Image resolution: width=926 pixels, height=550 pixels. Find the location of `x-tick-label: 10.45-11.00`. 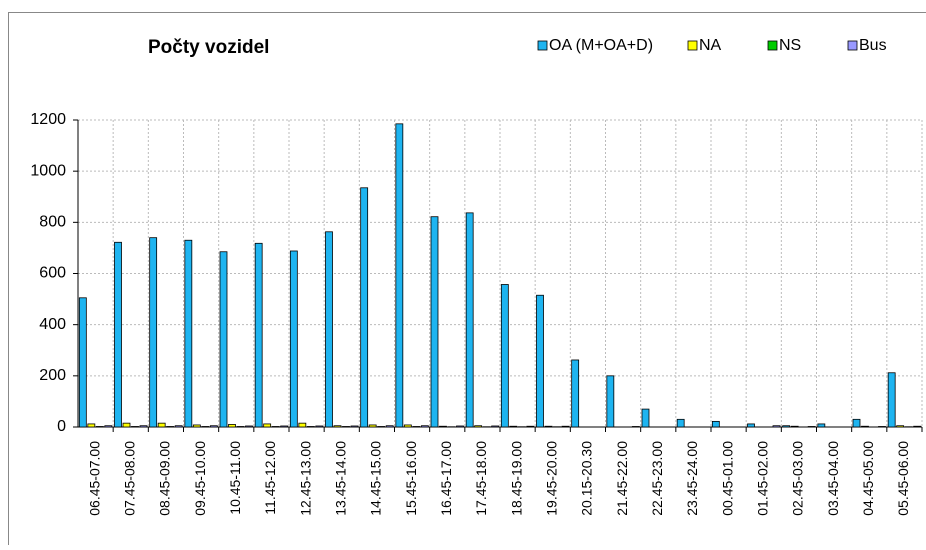

x-tick-label: 10.45-11.00 is located at coordinates (235, 478).